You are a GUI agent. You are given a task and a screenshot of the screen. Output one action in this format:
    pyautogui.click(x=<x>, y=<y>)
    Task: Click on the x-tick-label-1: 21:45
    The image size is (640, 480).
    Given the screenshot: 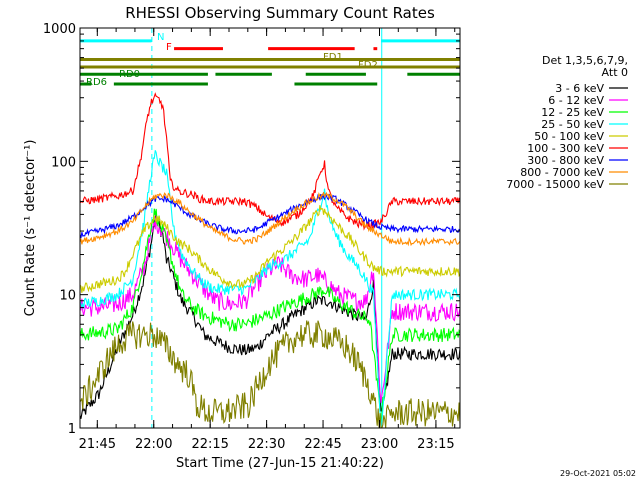 What is the action you would take?
    pyautogui.click(x=97, y=444)
    